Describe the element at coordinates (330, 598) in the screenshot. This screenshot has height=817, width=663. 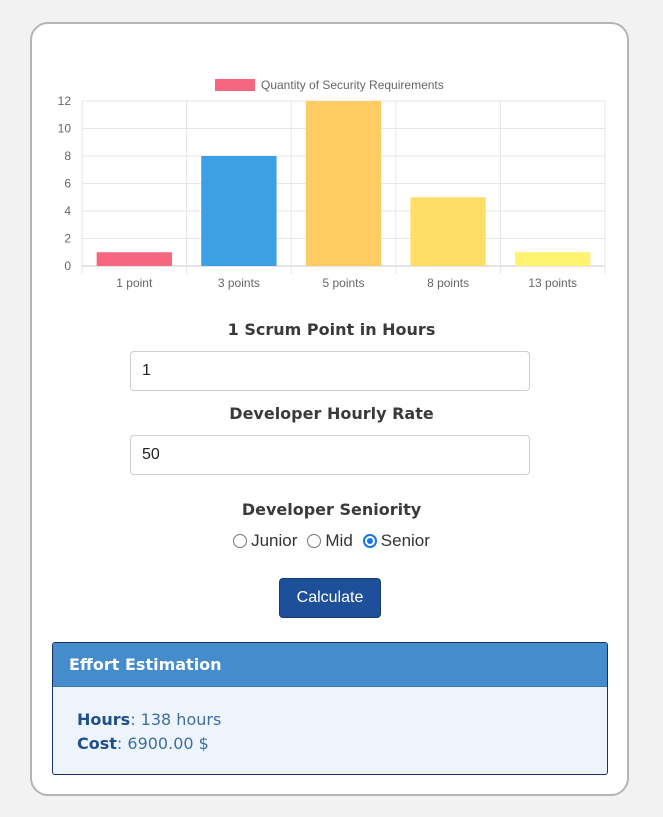
I see `calculate-button: Calculate` at that location.